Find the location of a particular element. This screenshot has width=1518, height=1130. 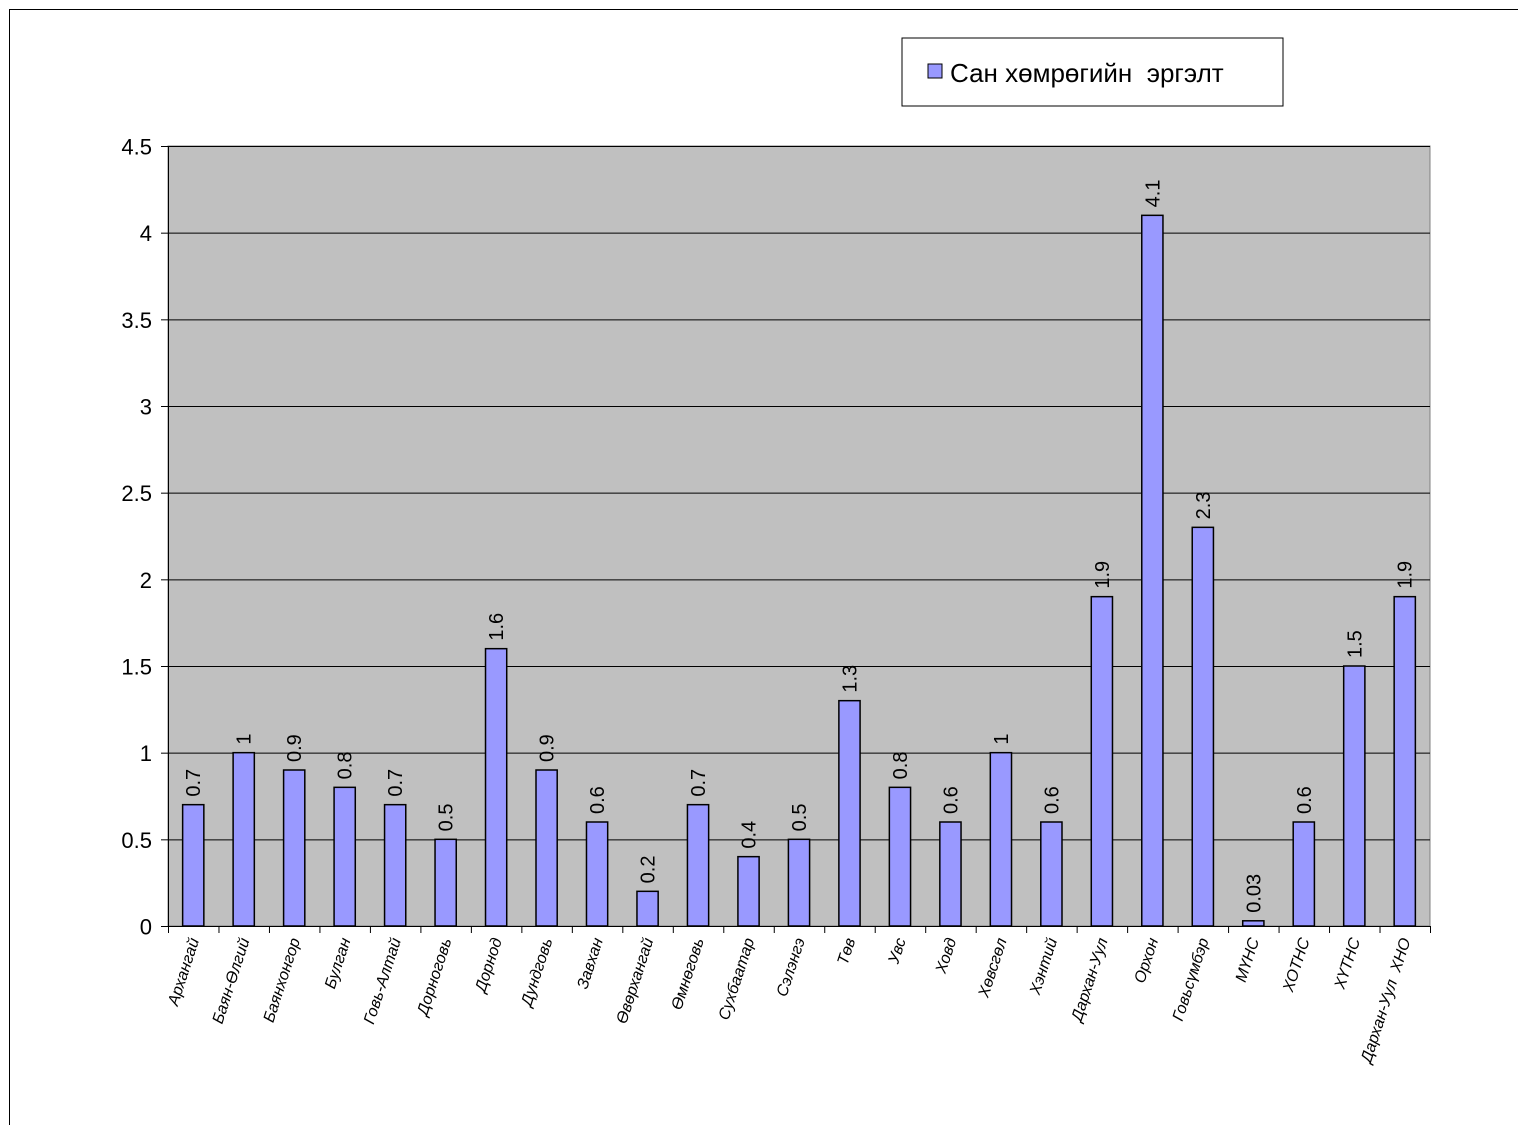

y-tick-label: 4 is located at coordinates (146, 233).